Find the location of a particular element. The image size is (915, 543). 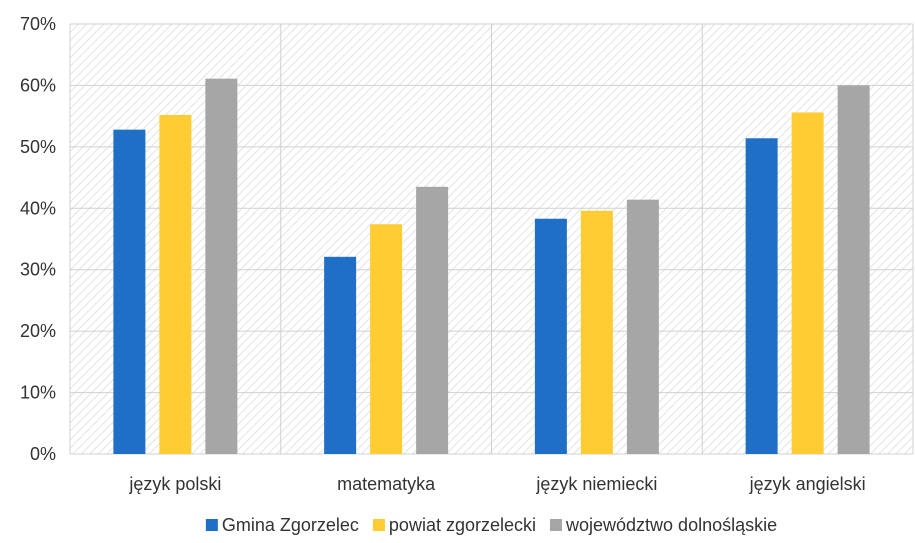

y-tick-label: 30% is located at coordinates (38, 270).